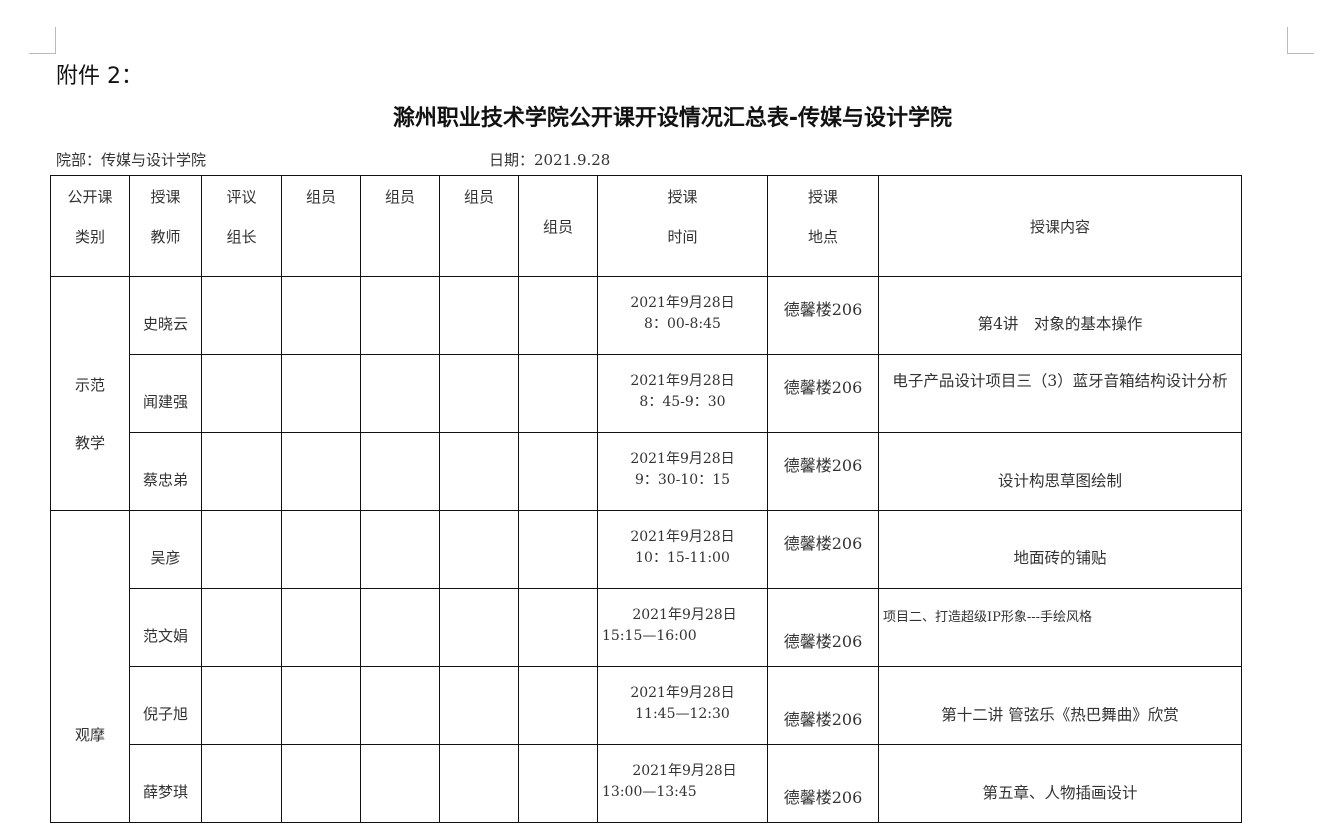 Image resolution: width=1339 pixels, height=839 pixels. Describe the element at coordinates (682, 402) in the screenshot. I see `cell-text: 8：45-9：30` at that location.